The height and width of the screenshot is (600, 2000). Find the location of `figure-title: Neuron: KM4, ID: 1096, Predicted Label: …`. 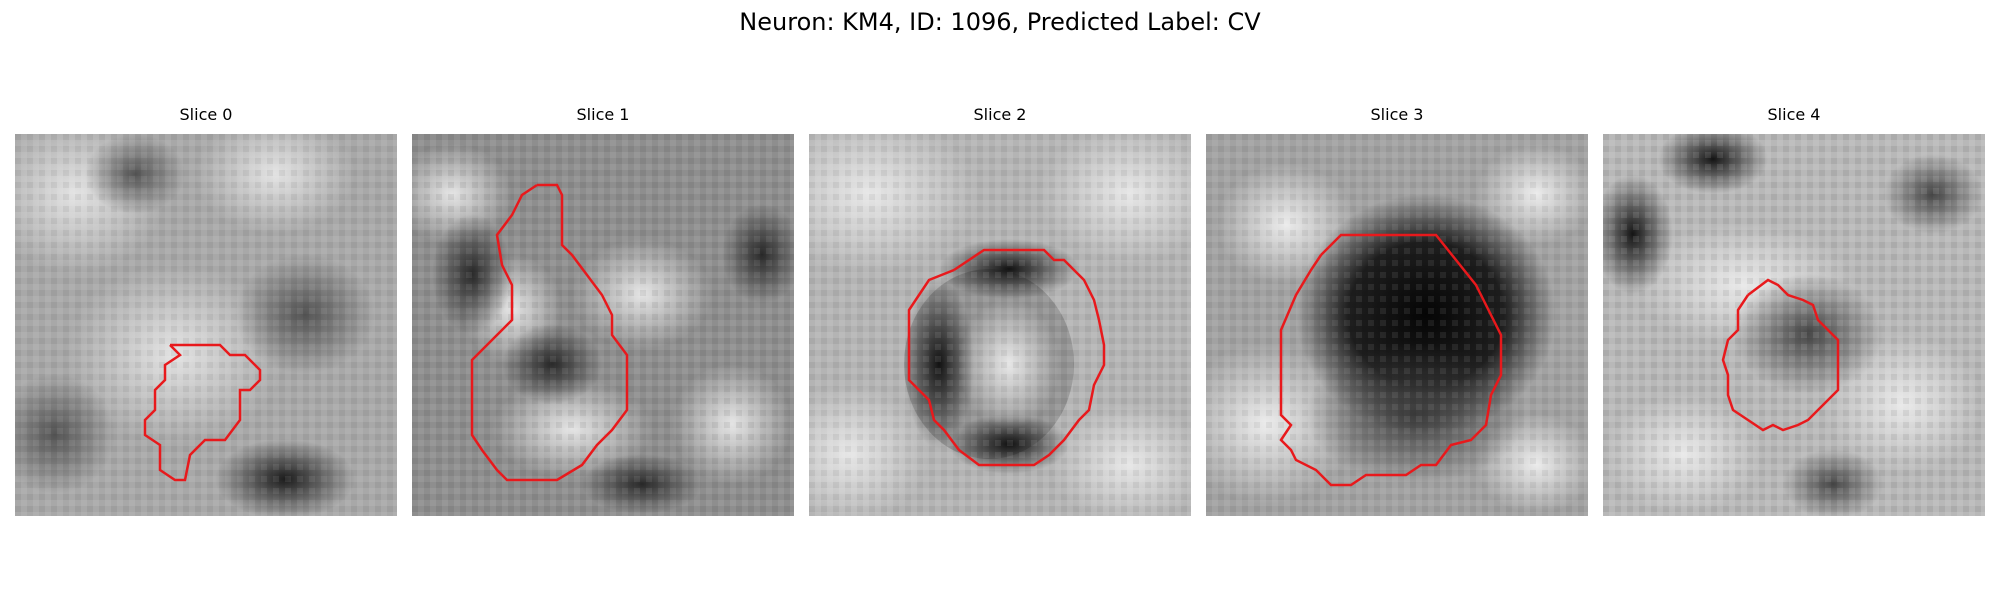

figure-title: Neuron: KM4, ID: 1096, Predicted Label: … is located at coordinates (1000, 22).